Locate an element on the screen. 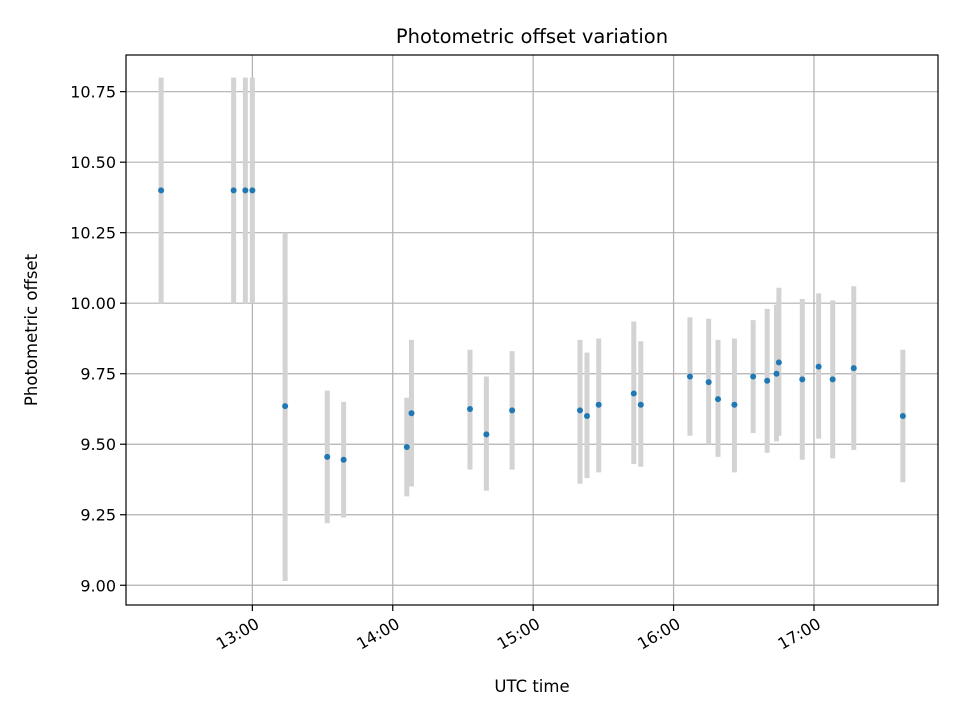 This screenshot has height=720, width=960. y-tick-label: 10.00 is located at coordinates (93, 303).